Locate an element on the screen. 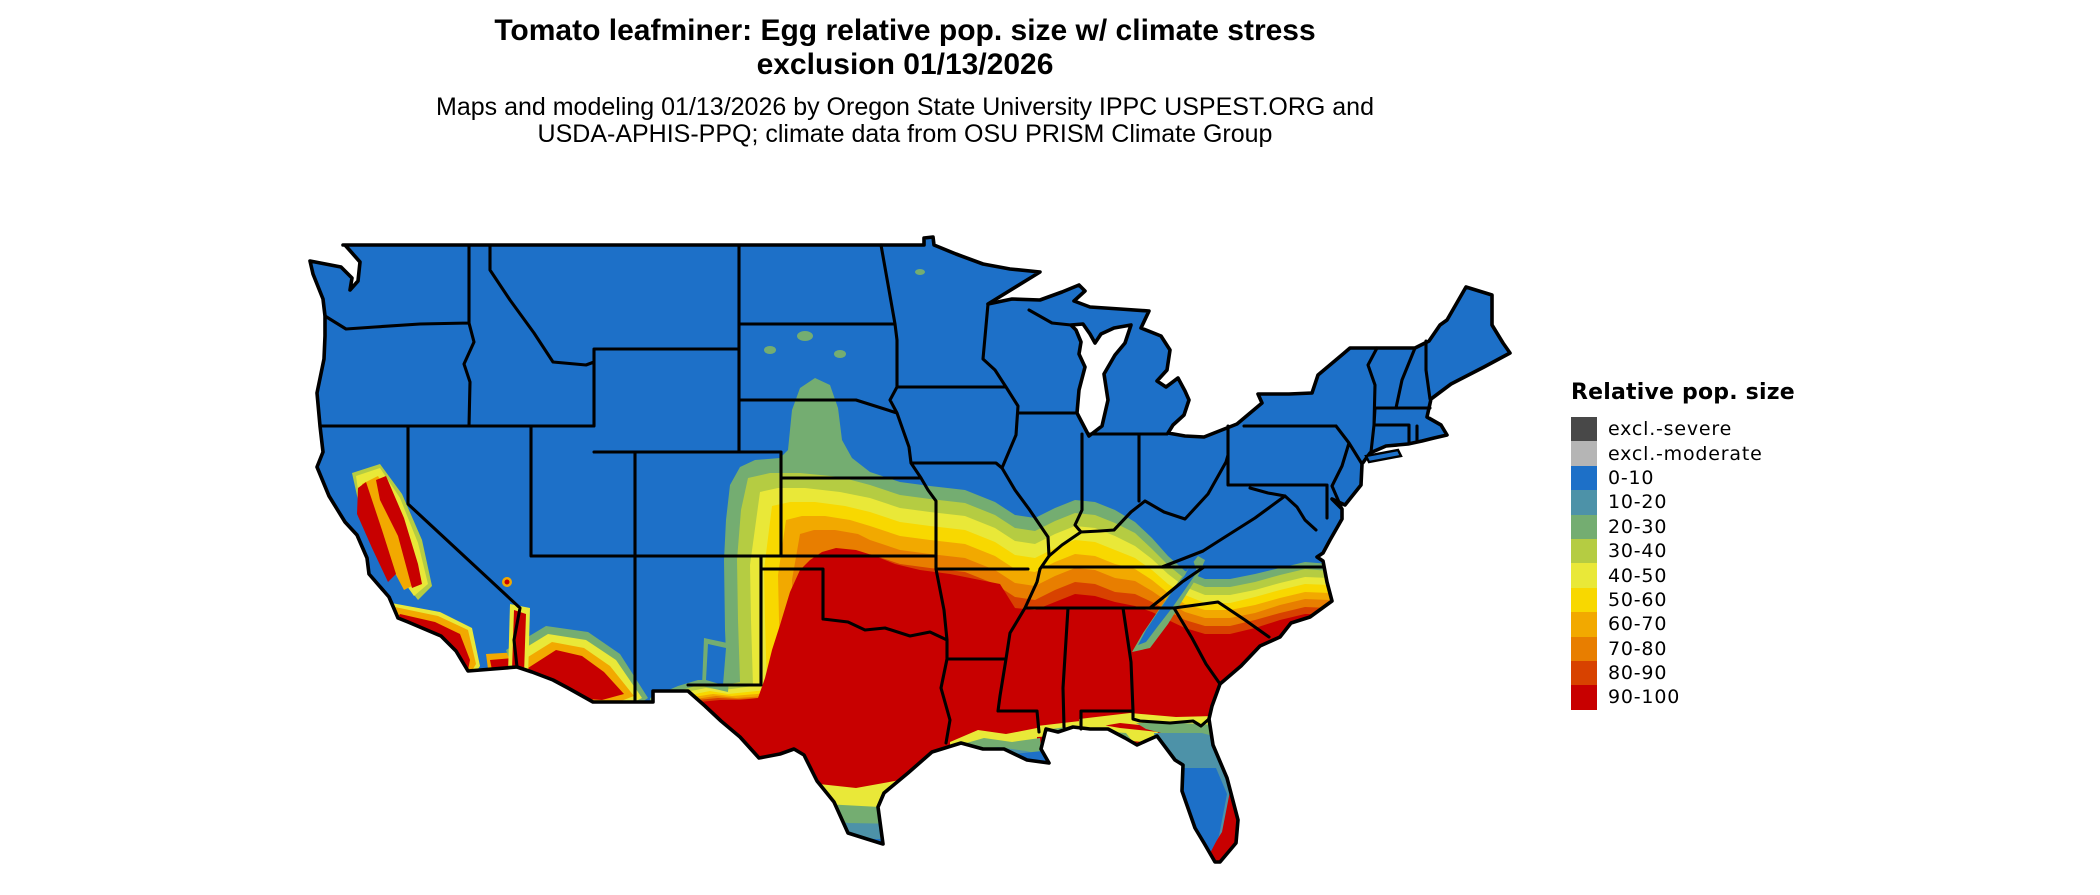 This screenshot has width=2100, height=895. long-island is located at coordinates (1383, 456).